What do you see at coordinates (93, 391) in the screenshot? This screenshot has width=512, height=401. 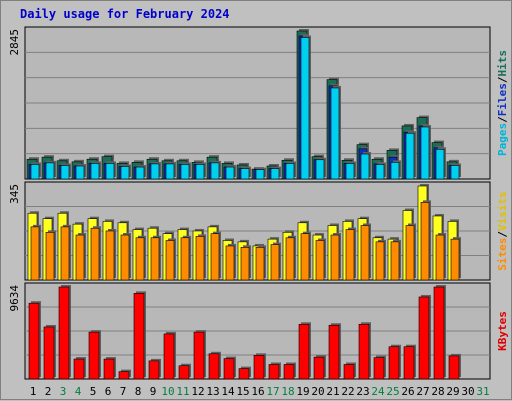 I see `day-label-5: 5` at bounding box center [93, 391].